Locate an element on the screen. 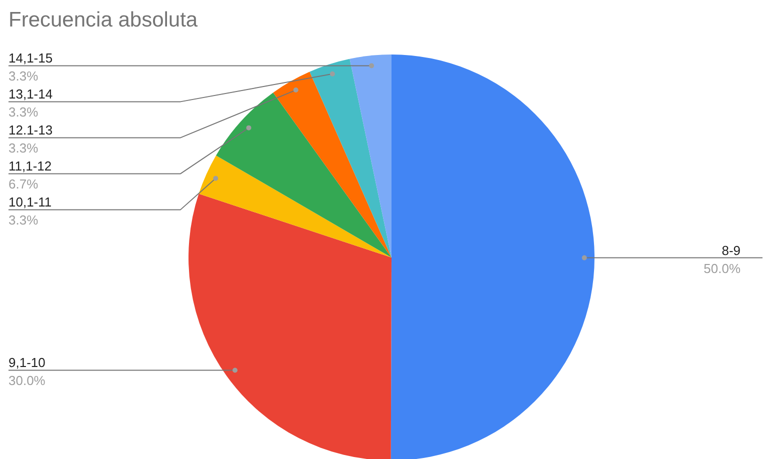 The height and width of the screenshot is (459, 774). slice-label: 13,1-14 is located at coordinates (30, 94).